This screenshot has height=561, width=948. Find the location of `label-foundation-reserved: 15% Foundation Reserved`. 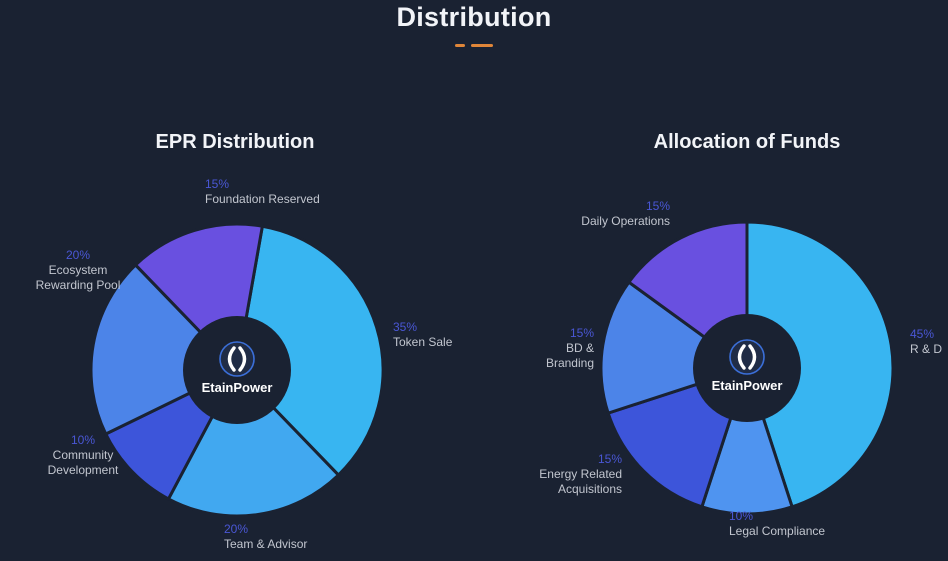

label-foundation-reserved: 15% Foundation Reserved is located at coordinates (262, 192).